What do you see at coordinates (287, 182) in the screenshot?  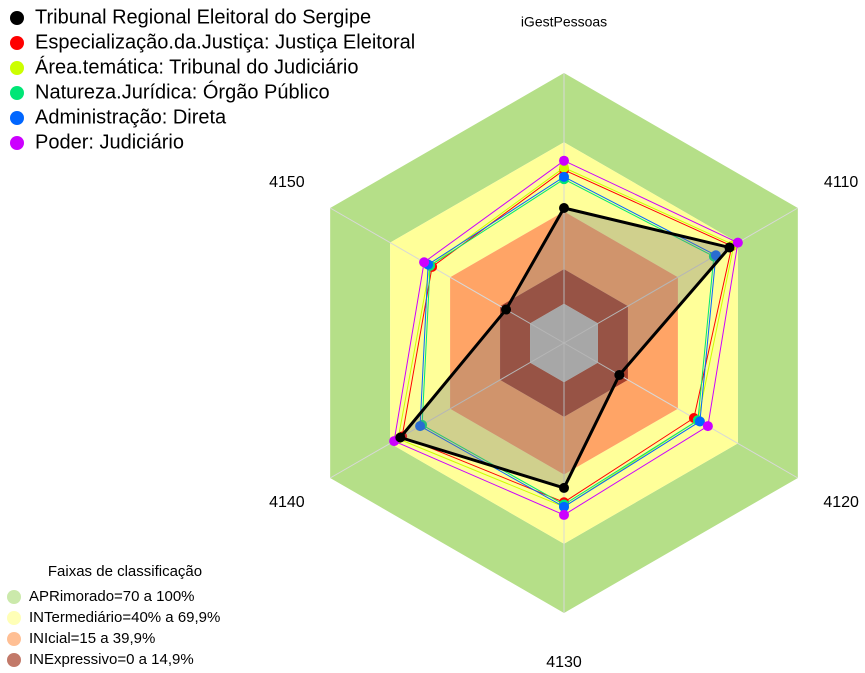 I see `axis-label: 4150` at bounding box center [287, 182].